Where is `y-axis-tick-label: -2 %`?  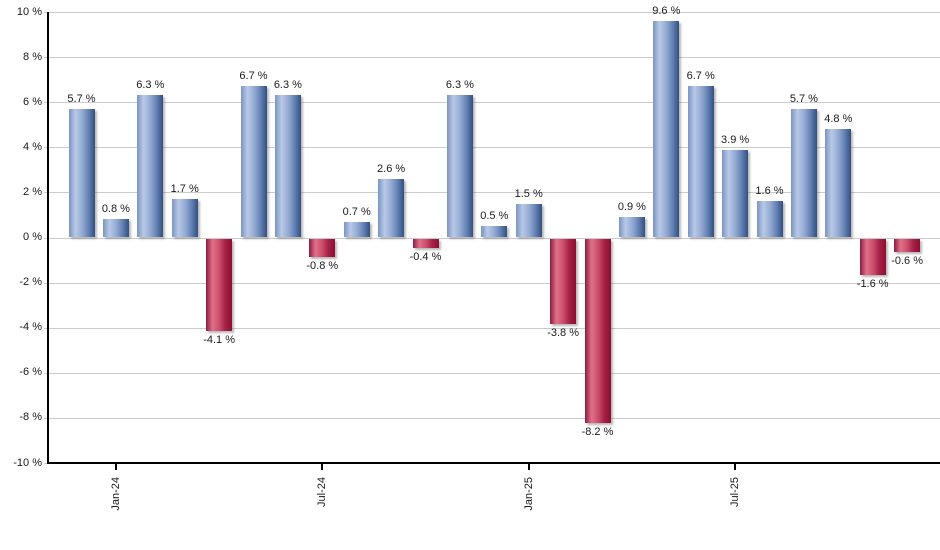 y-axis-tick-label: -2 % is located at coordinates (30, 282).